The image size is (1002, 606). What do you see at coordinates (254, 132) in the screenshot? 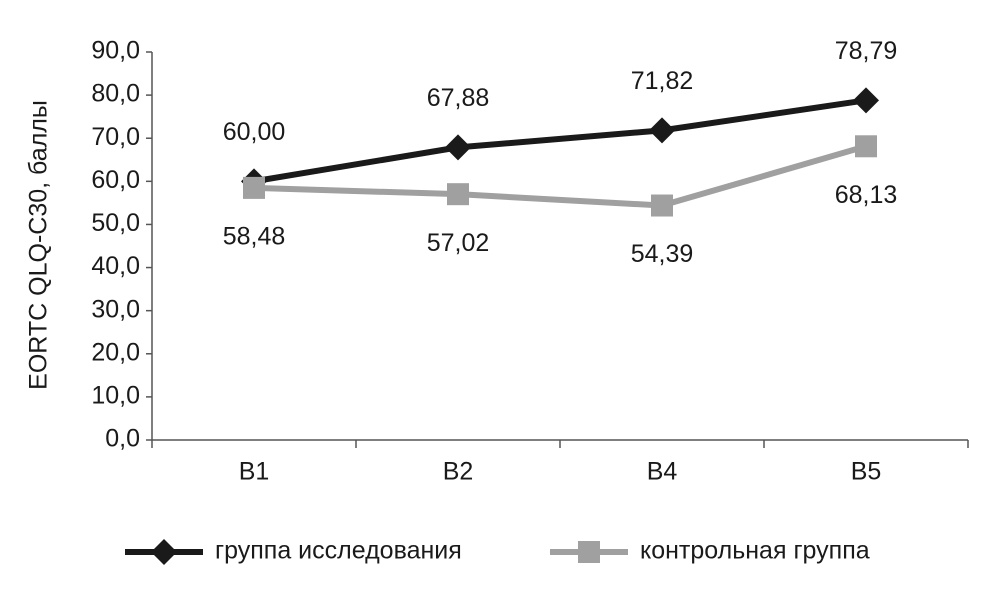
I see `data-label: 60,00` at bounding box center [254, 132].